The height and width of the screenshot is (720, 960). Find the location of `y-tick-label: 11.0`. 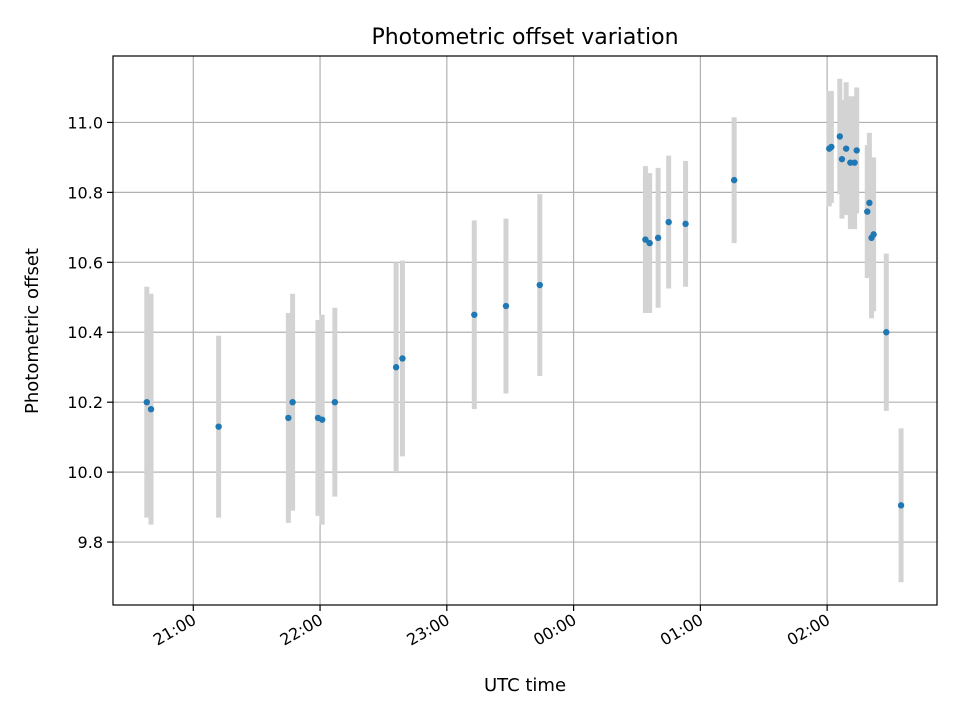

y-tick-label: 11.0 is located at coordinates (85, 122).